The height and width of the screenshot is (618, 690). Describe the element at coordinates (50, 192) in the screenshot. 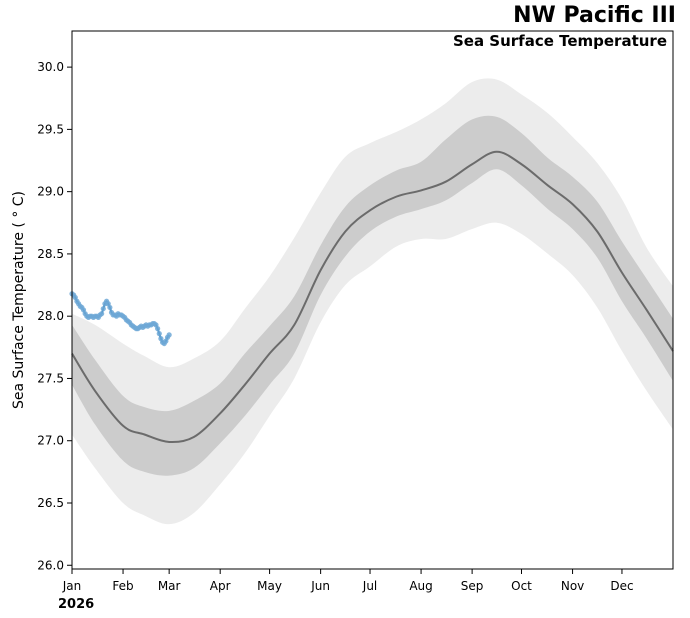

I see `y-tick-label-29: 29.0` at that location.